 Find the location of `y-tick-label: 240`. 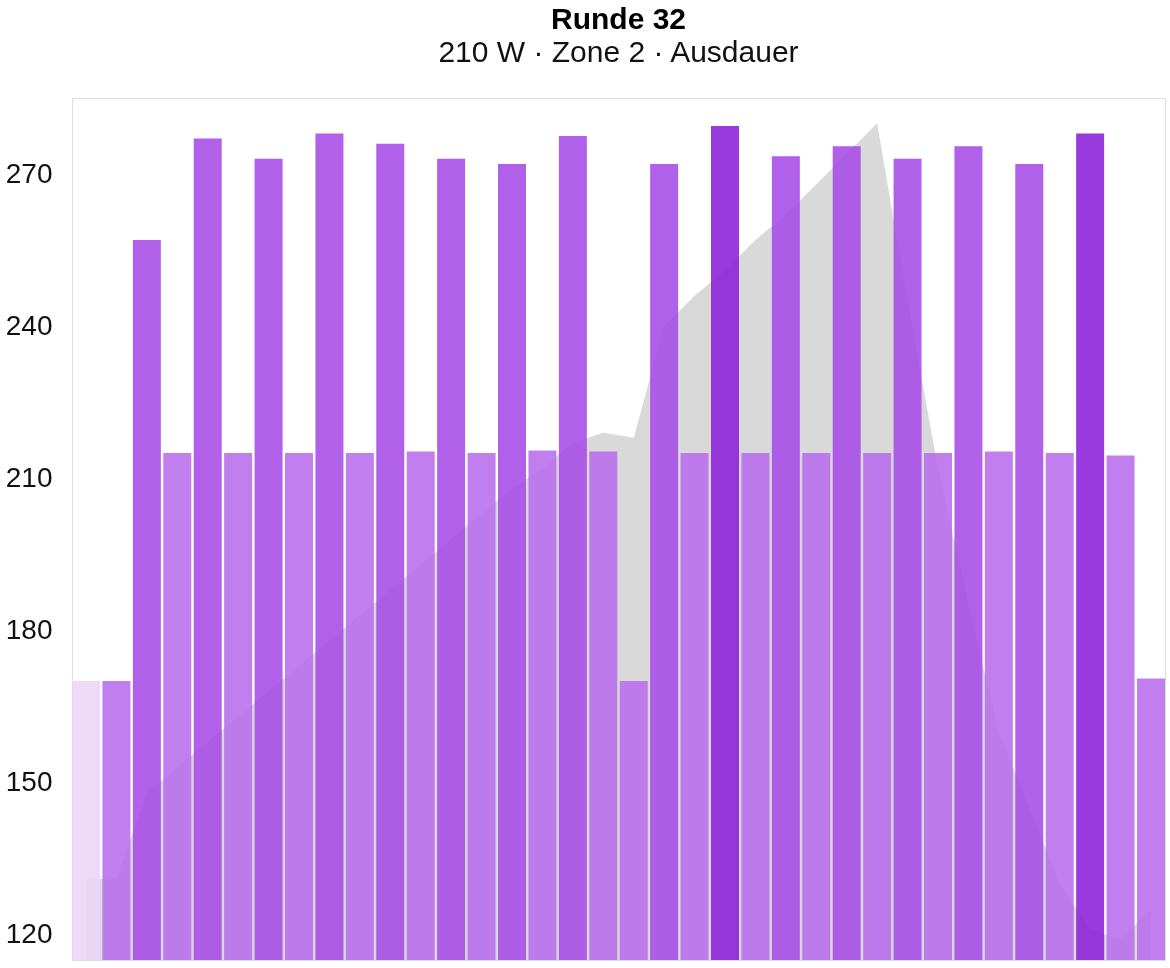

y-tick-label: 240 is located at coordinates (29, 325).